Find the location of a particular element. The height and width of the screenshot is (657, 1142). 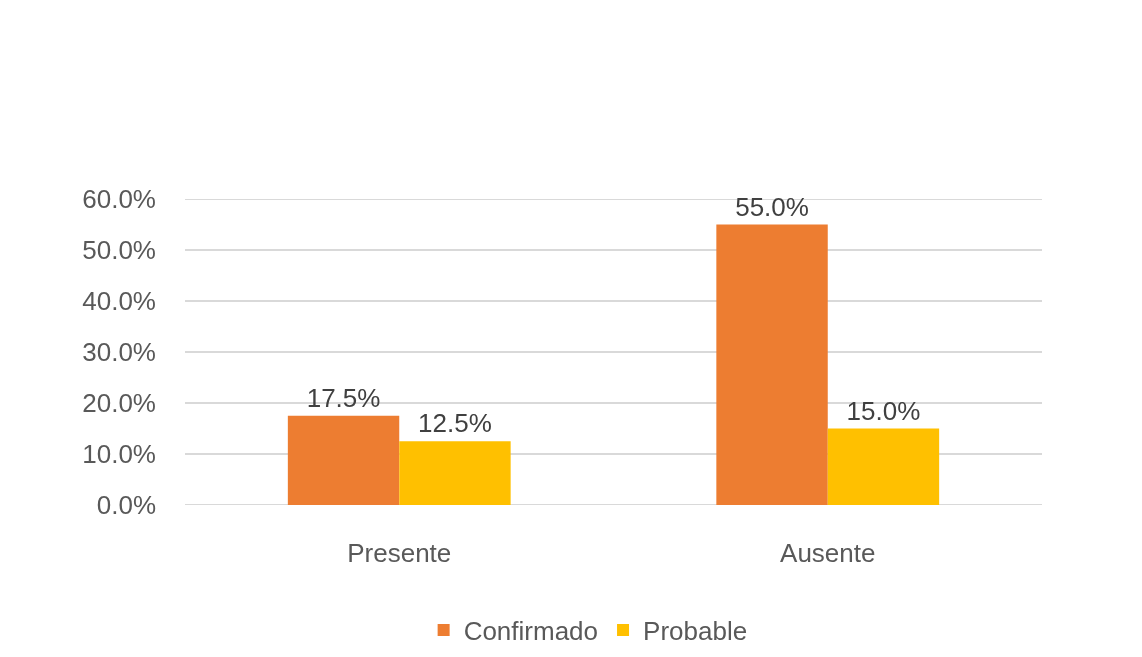

data-label: 12.5% is located at coordinates (455, 423).